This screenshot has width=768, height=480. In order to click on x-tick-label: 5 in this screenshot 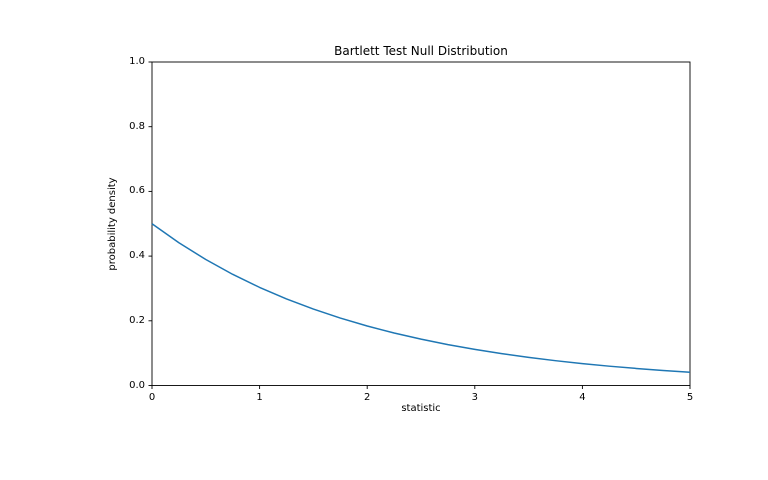, I will do `click(690, 397)`.